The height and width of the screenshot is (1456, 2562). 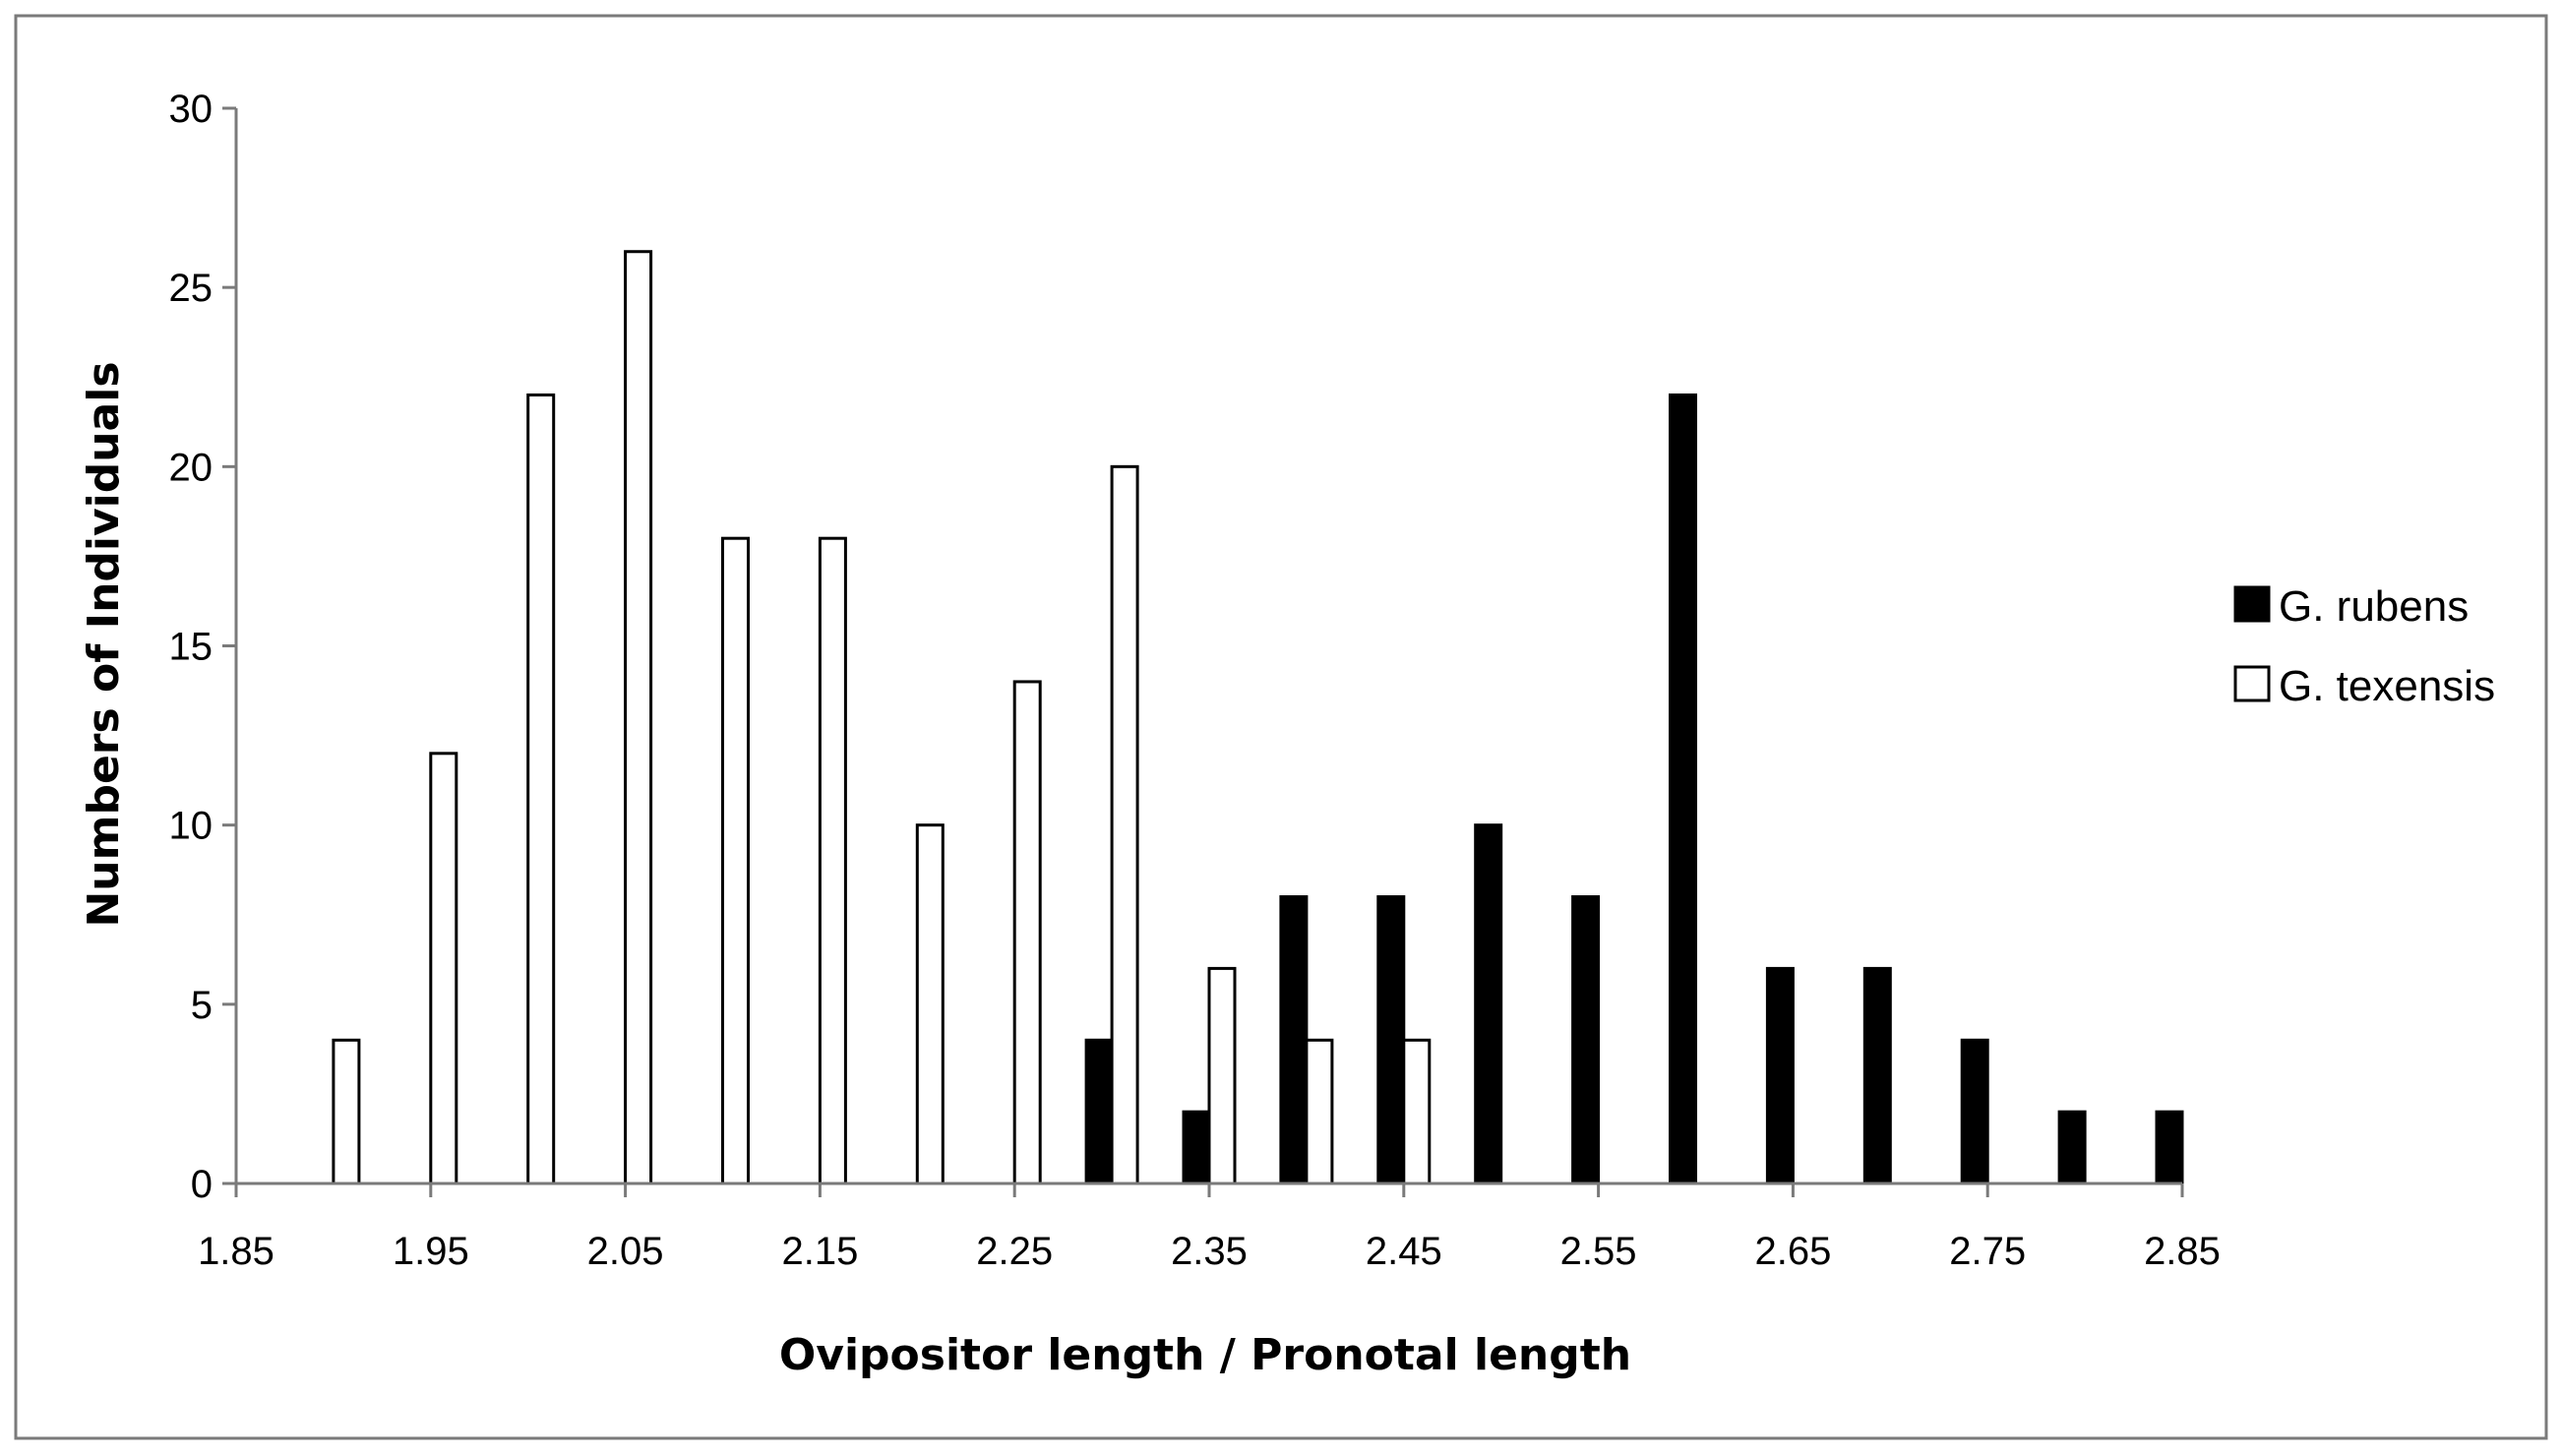 What do you see at coordinates (191, 647) in the screenshot?
I see `y-tick-label: 15` at bounding box center [191, 647].